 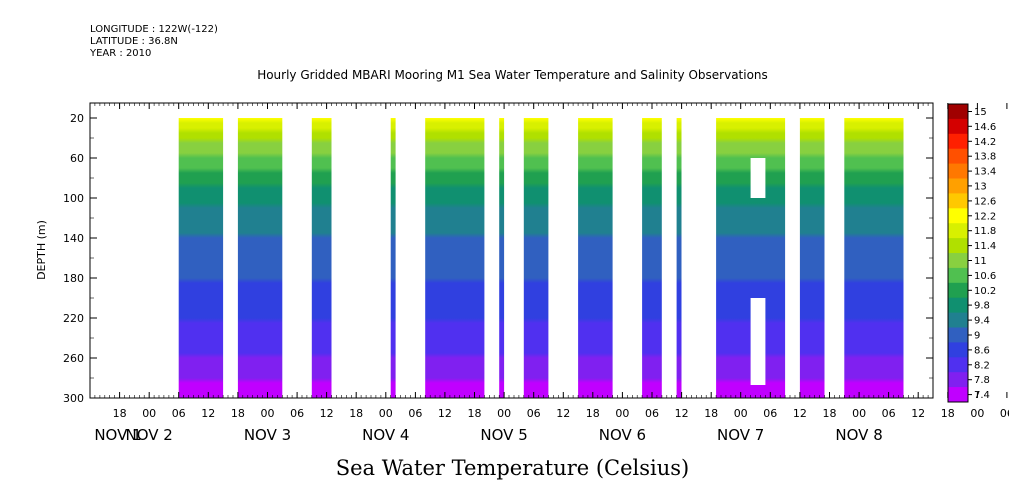 I want to click on colorbar-label: 11.8, so click(x=985, y=231).